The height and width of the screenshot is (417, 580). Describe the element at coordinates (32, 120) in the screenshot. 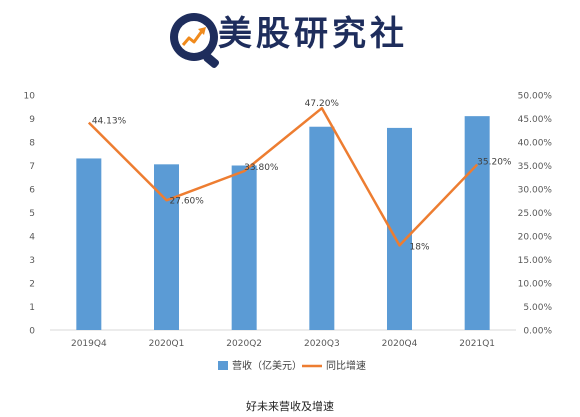

I see `left-axis-tick-label: 9` at that location.